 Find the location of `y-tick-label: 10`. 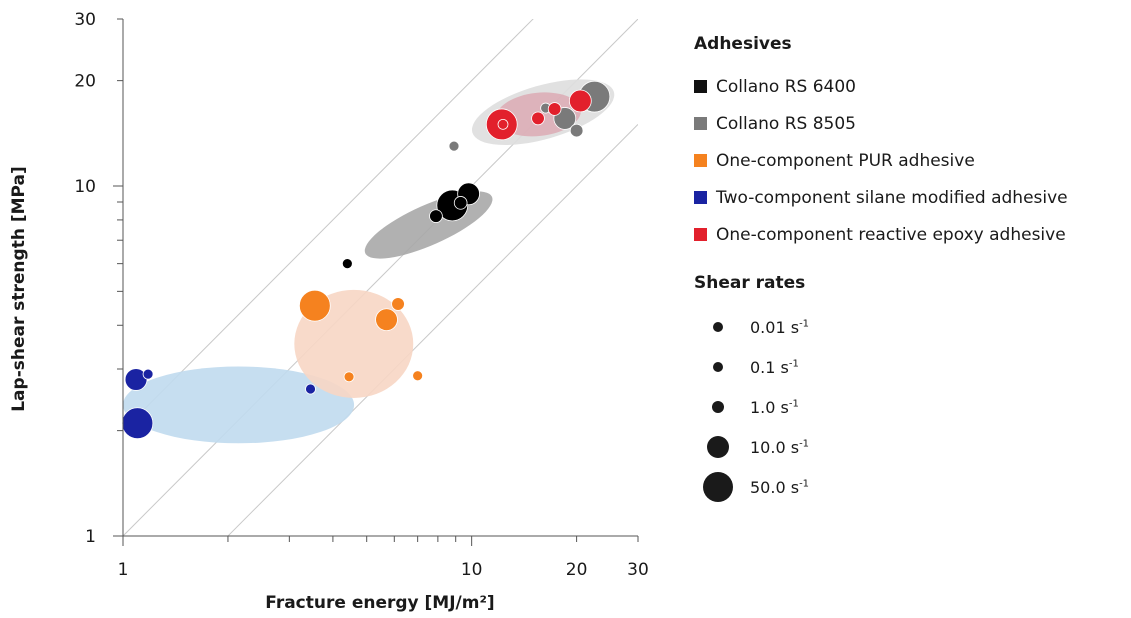

y-tick-label: 10 is located at coordinates (85, 187).